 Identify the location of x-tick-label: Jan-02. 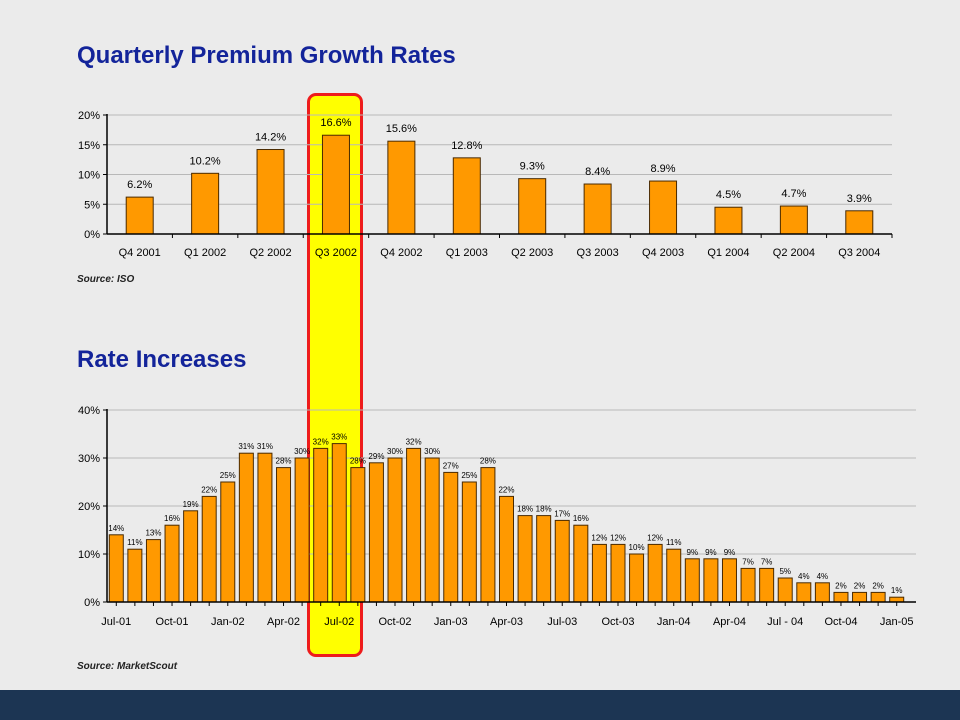
(228, 622).